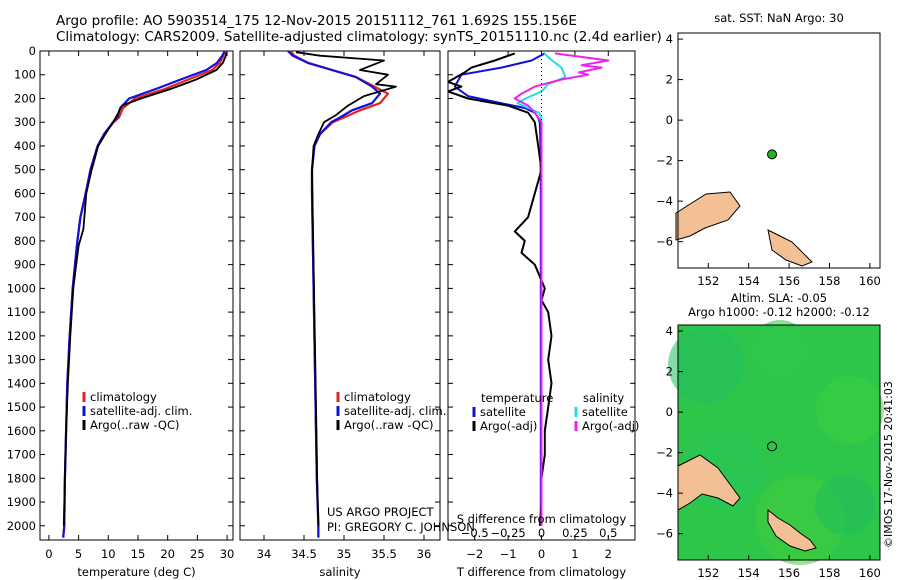 Image resolution: width=900 pixels, height=580 pixels. Describe the element at coordinates (21, 407) in the screenshot. I see `y-tick-label: 1500` at that location.